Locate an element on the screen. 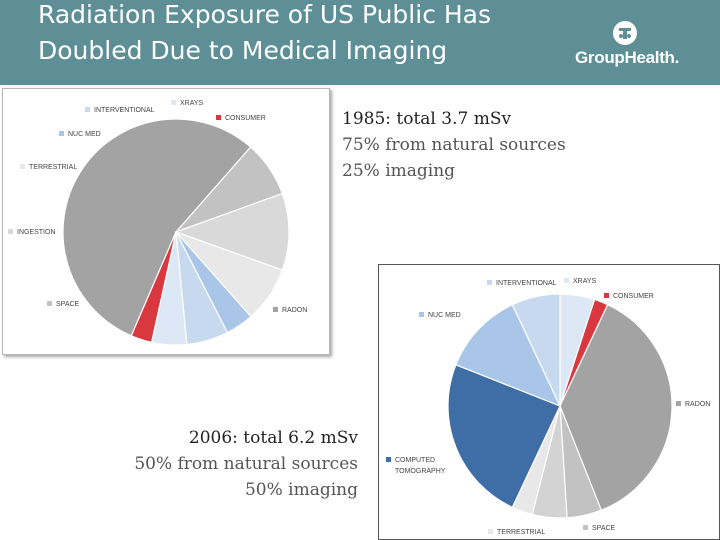 The height and width of the screenshot is (540, 720). pie-slice-computed-tomography is located at coordinates (504, 436).